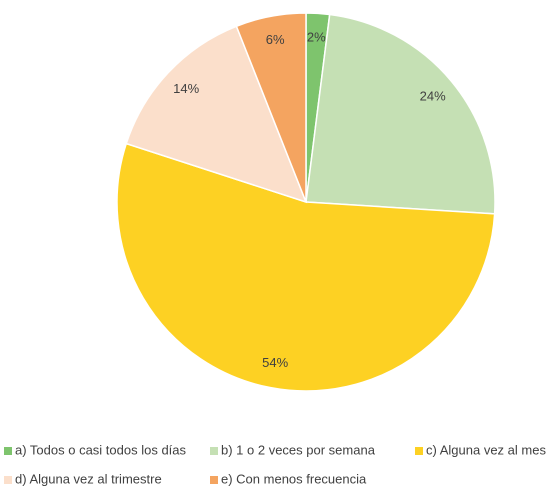  Describe the element at coordinates (275, 39) in the screenshot. I see `data-label: 6%` at that location.